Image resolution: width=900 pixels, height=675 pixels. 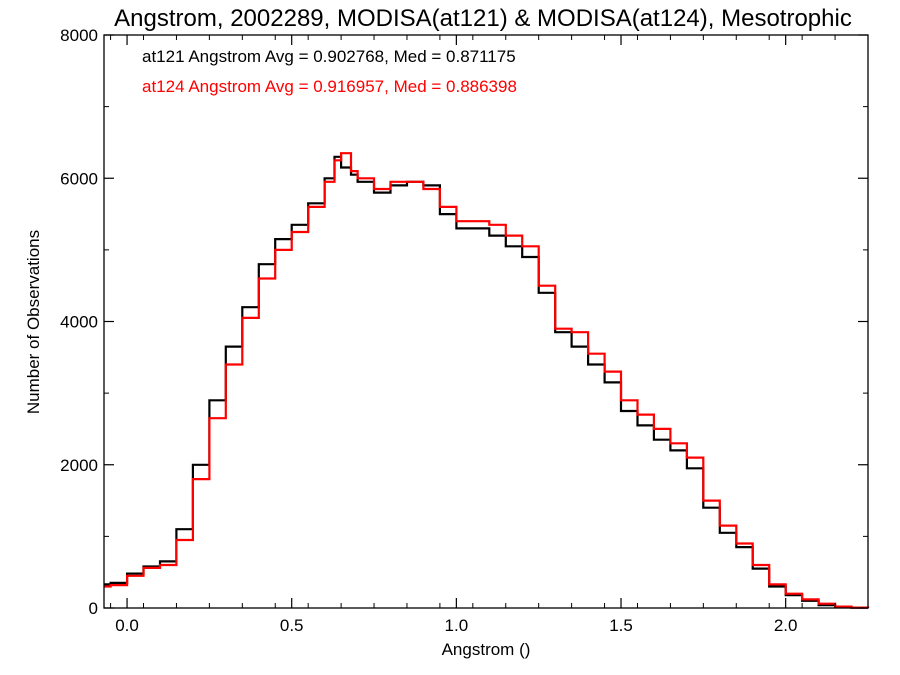 I want to click on y-tick-label: 6000, so click(x=79, y=178).